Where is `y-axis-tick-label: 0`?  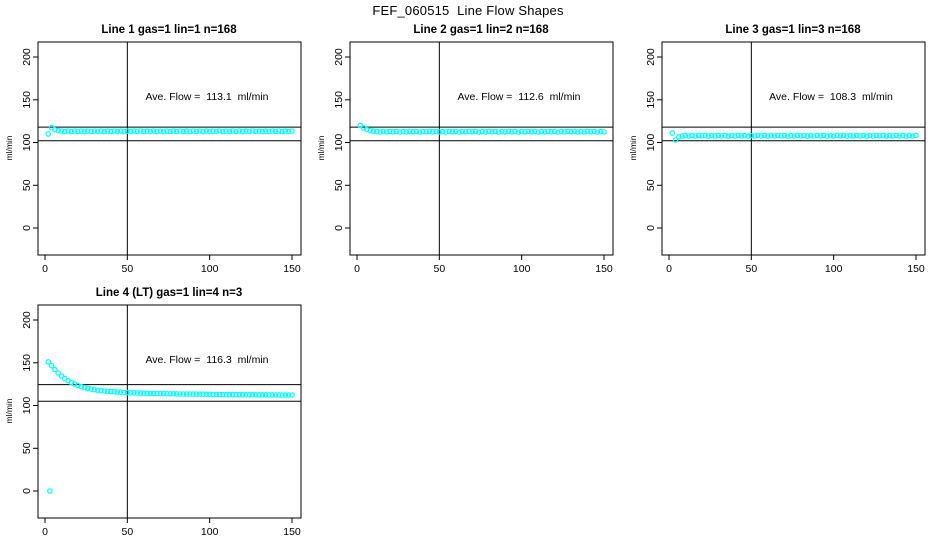
y-axis-tick-label: 0 is located at coordinates (651, 228).